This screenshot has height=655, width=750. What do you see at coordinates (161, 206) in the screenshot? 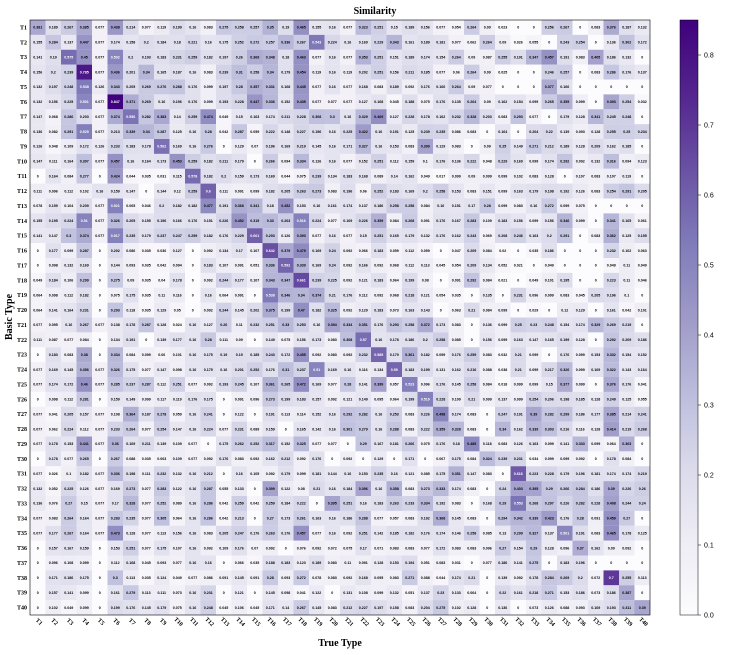
I see `cell-value-label: 0.2` at bounding box center [161, 206].